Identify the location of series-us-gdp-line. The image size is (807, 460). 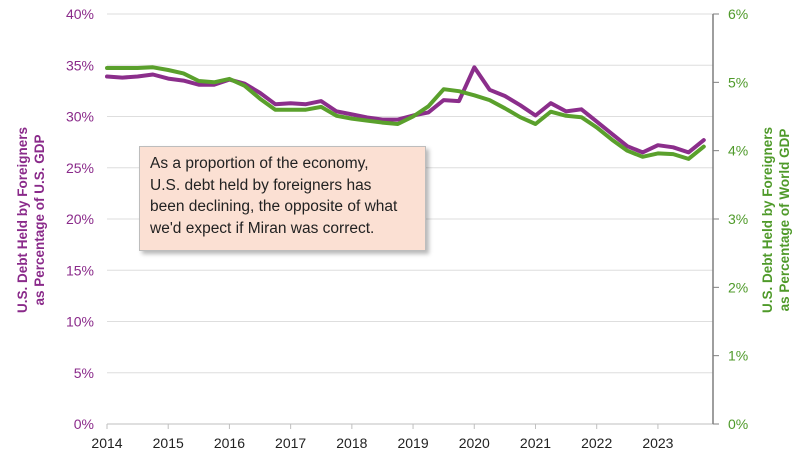
(405, 110).